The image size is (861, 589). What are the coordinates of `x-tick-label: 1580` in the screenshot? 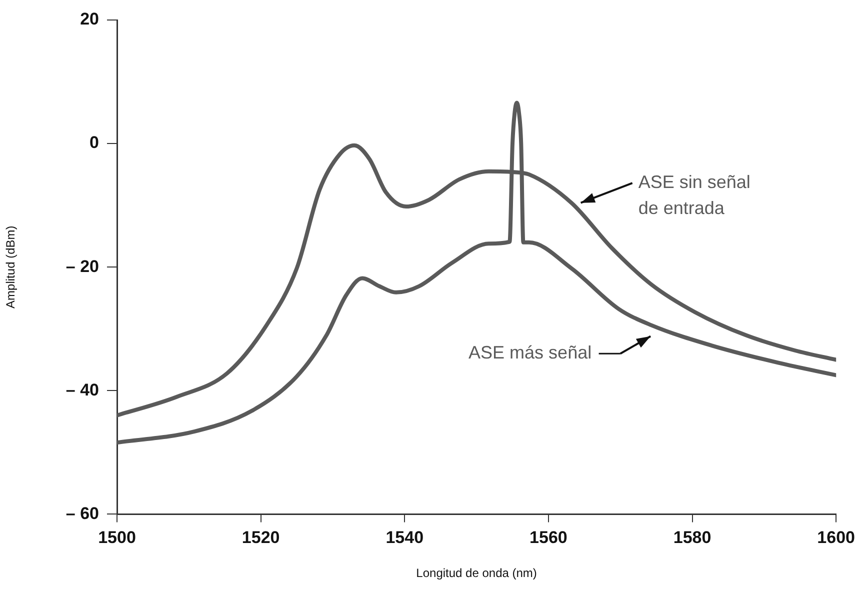 It's located at (692, 538).